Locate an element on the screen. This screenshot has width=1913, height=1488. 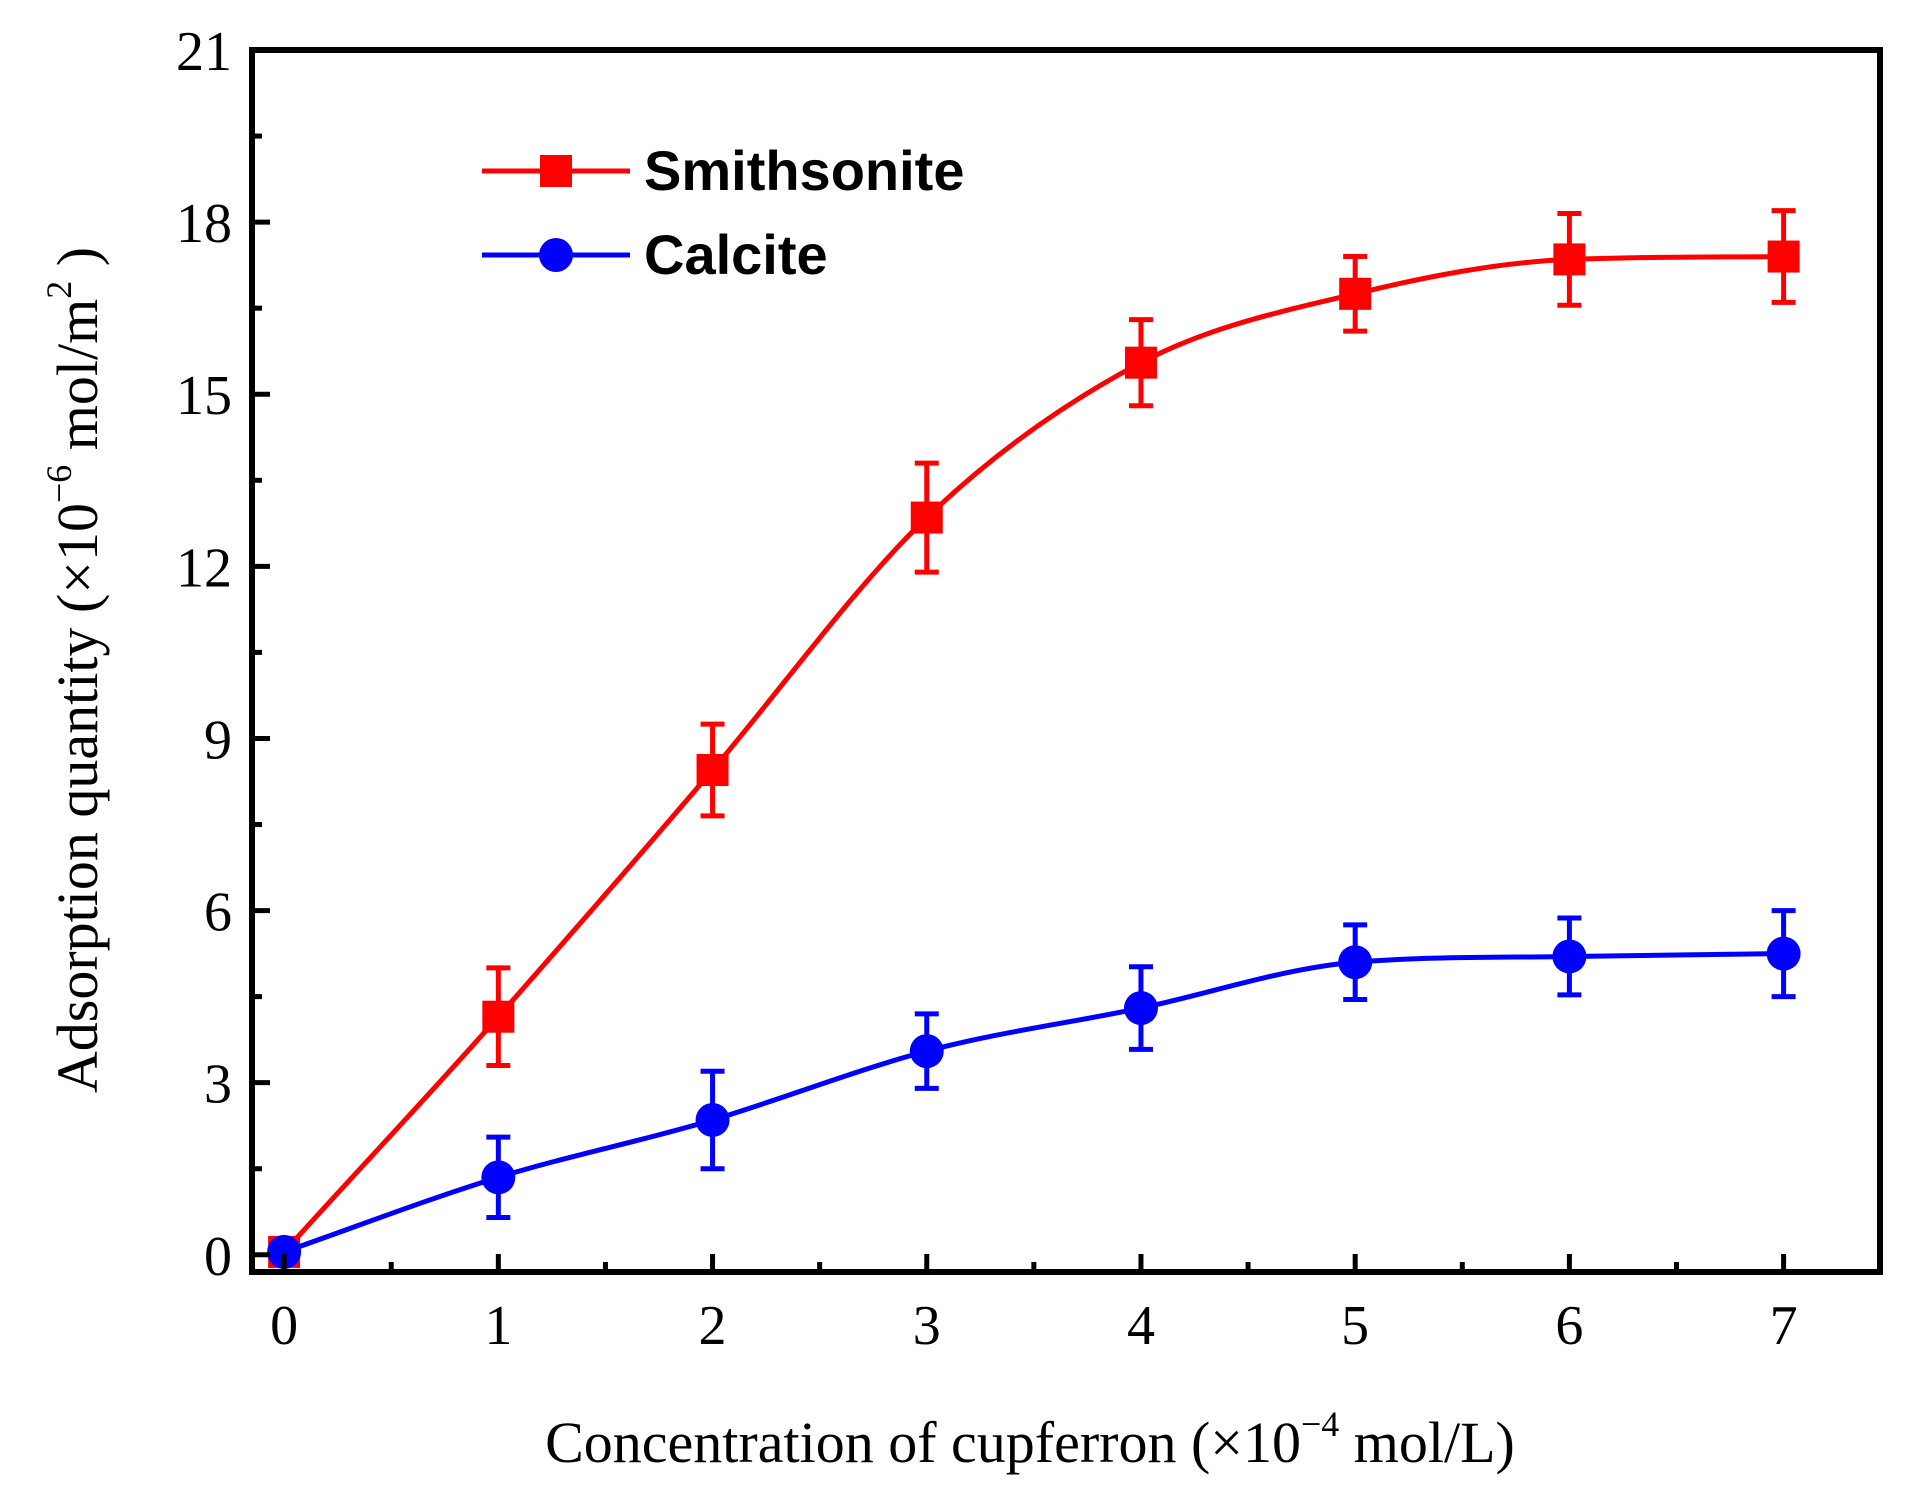
x-axis-title: Concentration of cupferron (×10−4 mol/L) is located at coordinates (1030, 1439).